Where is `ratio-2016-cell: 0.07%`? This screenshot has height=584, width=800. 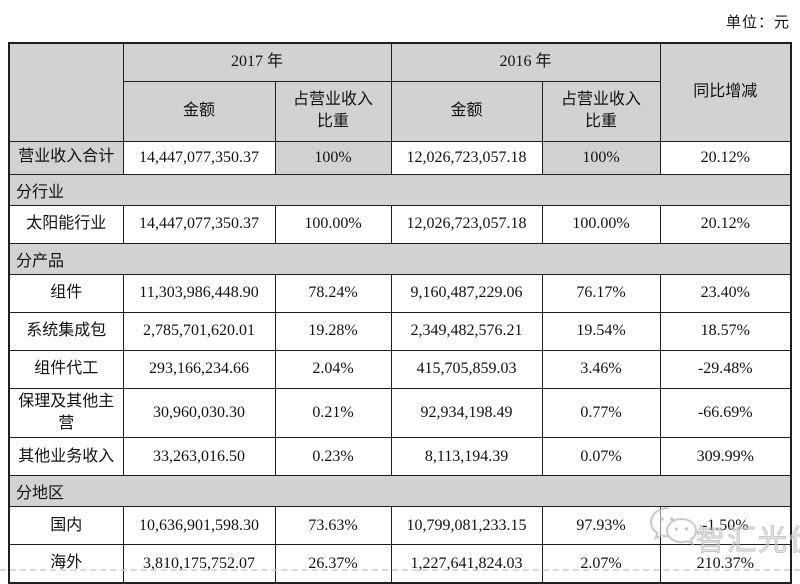
ratio-2016-cell: 0.07% is located at coordinates (601, 457).